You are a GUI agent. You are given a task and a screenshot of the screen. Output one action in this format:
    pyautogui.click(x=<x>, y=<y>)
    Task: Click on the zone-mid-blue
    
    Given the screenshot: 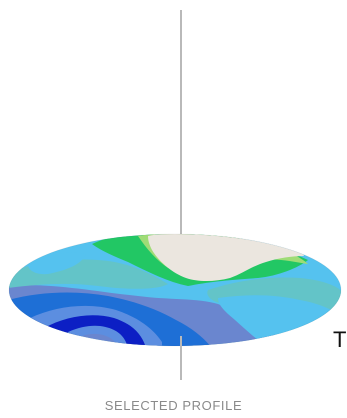 What is the action you would take?
    pyautogui.click(x=96, y=325)
    